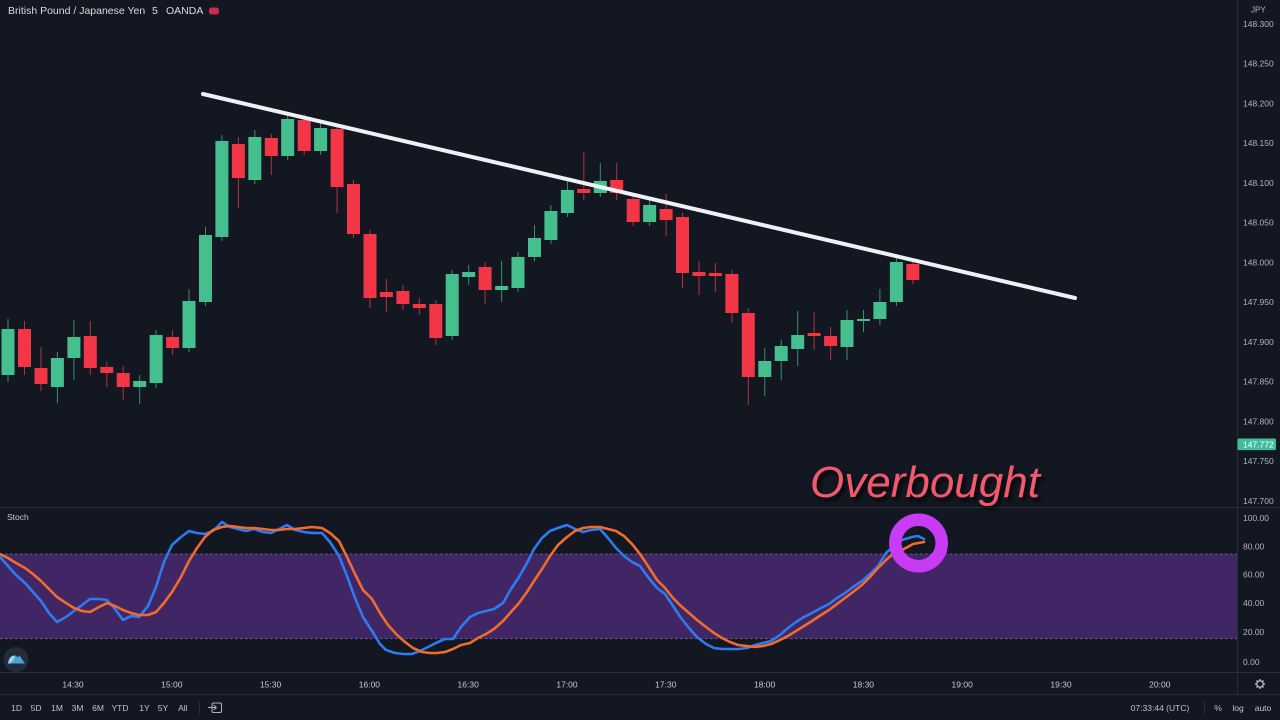 The width and height of the screenshot is (1280, 720). Describe the element at coordinates (864, 685) in the screenshot. I see `svg-text: 18:30` at that location.